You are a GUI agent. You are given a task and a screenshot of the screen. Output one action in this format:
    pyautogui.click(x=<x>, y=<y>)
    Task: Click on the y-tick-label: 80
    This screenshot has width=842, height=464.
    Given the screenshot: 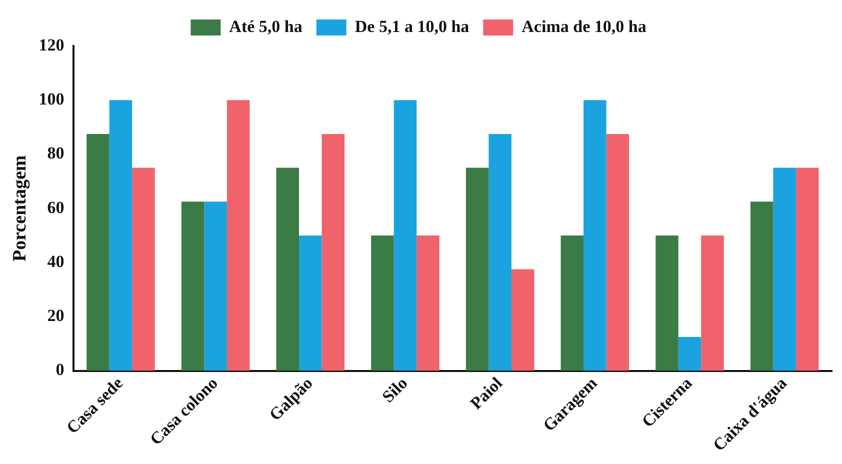 What is the action you would take?
    pyautogui.click(x=55, y=153)
    